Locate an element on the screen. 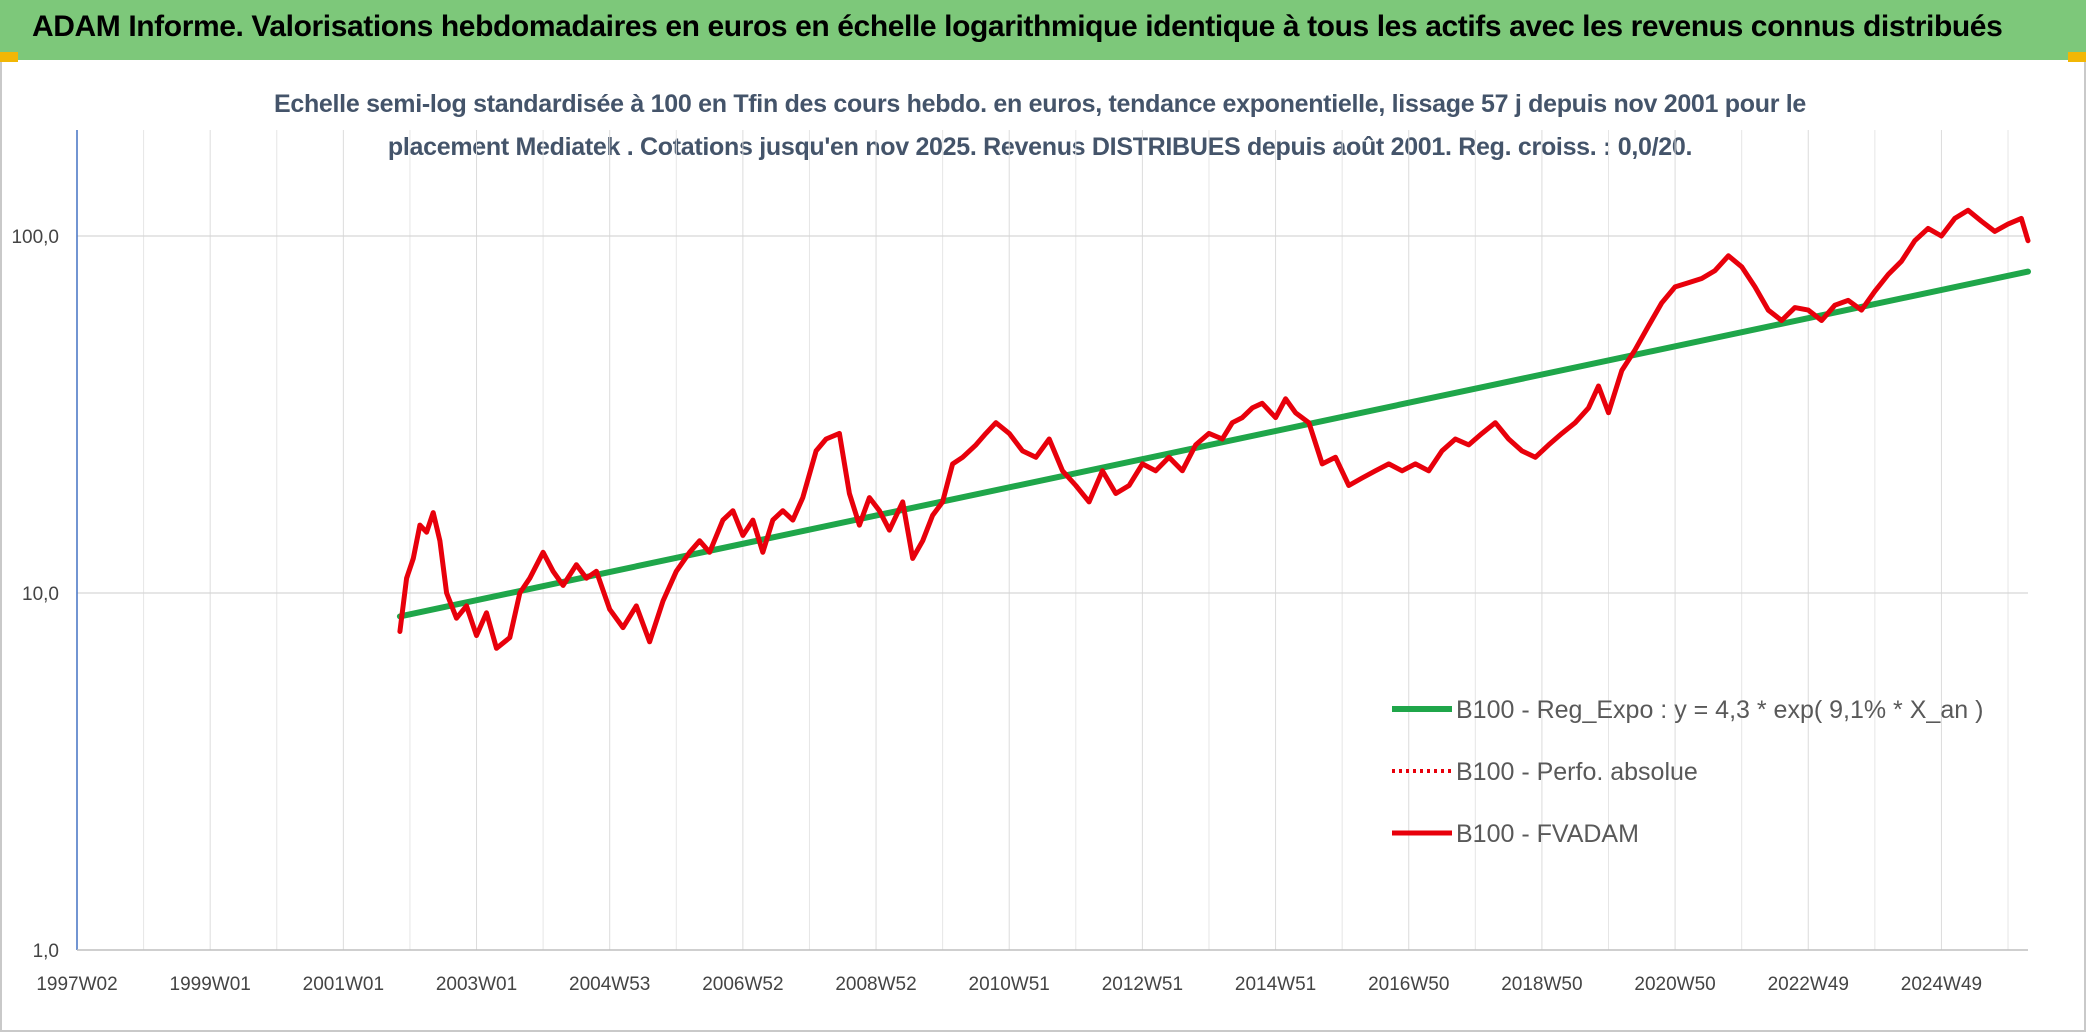 The width and height of the screenshot is (2086, 1033). x-tick-label: 2016W50 is located at coordinates (1408, 984).